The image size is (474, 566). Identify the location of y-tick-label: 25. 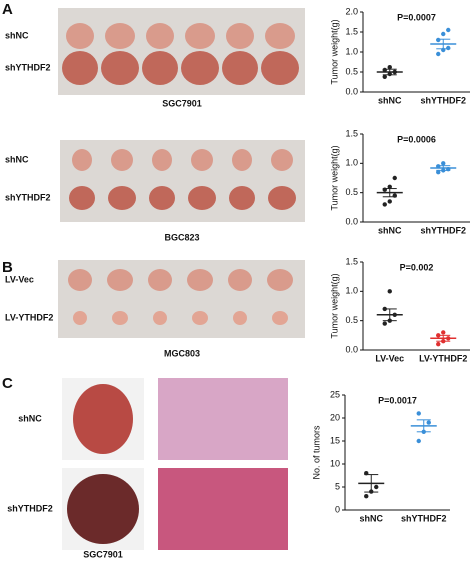
(335, 394).